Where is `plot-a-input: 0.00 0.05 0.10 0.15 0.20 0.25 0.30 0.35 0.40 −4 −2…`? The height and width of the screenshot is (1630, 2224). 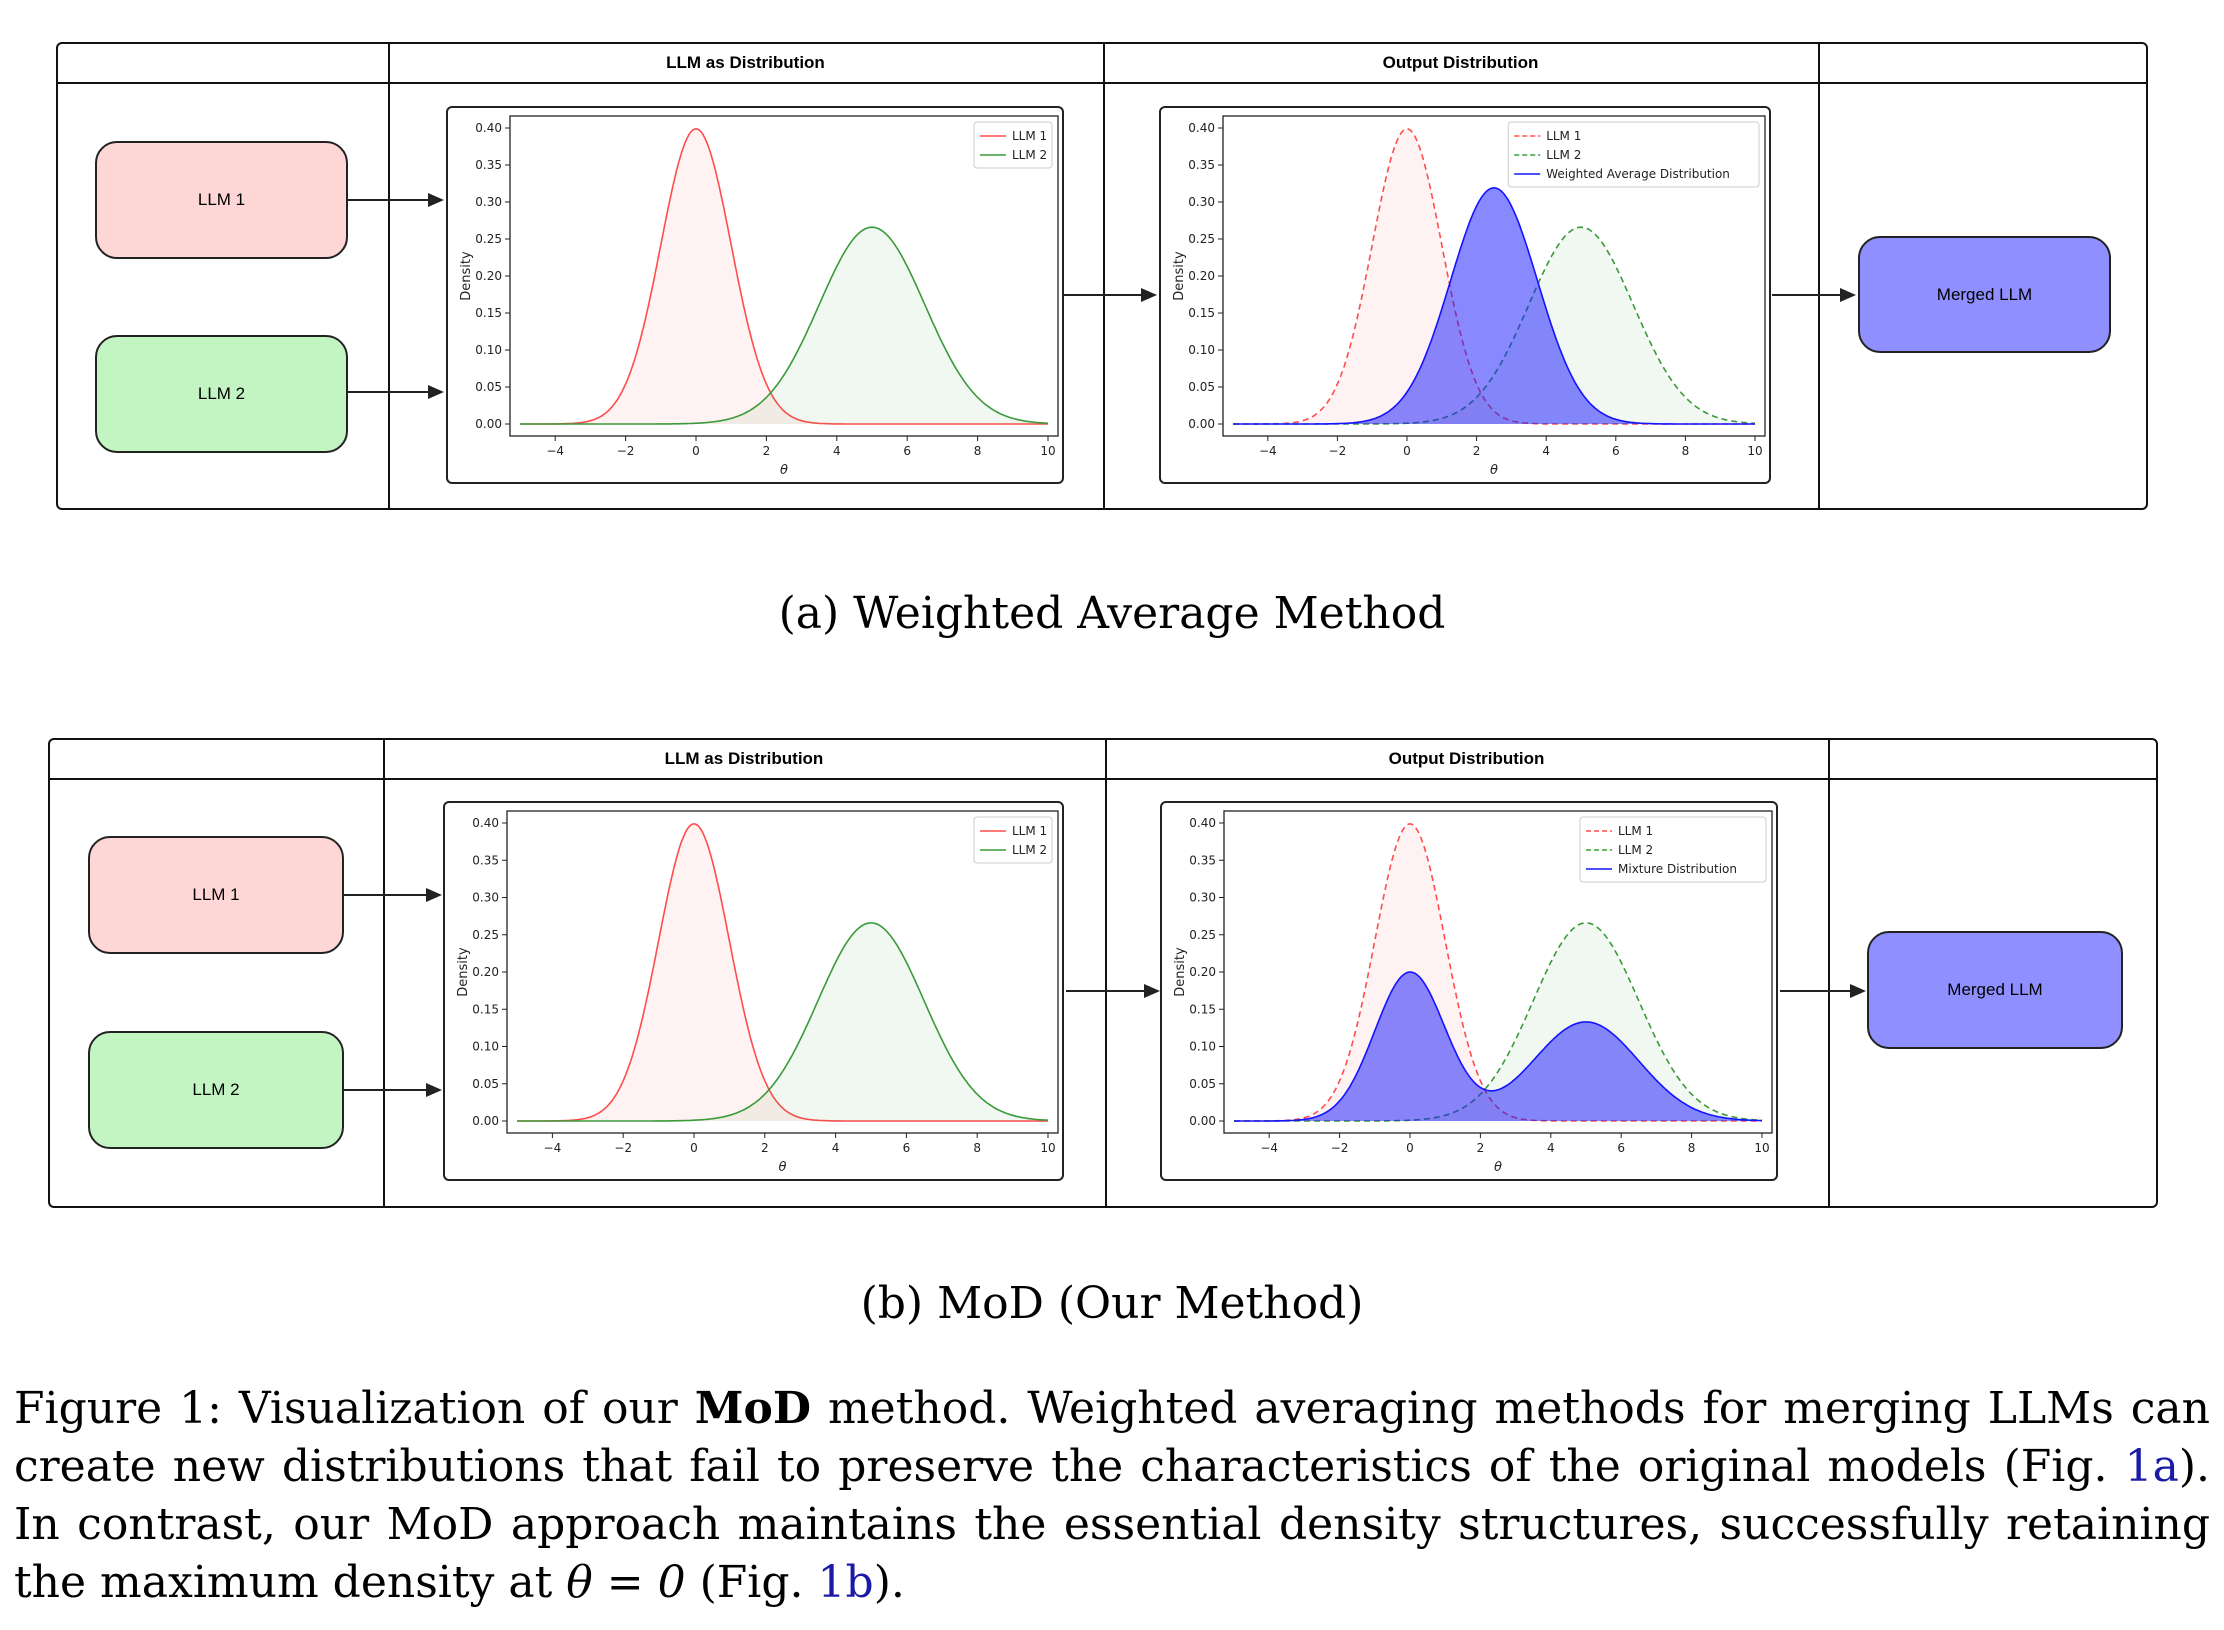 plot-a-input: 0.00 0.05 0.10 0.15 0.20 0.25 0.30 0.35 0.40 −4 −2… is located at coordinates (755, 295).